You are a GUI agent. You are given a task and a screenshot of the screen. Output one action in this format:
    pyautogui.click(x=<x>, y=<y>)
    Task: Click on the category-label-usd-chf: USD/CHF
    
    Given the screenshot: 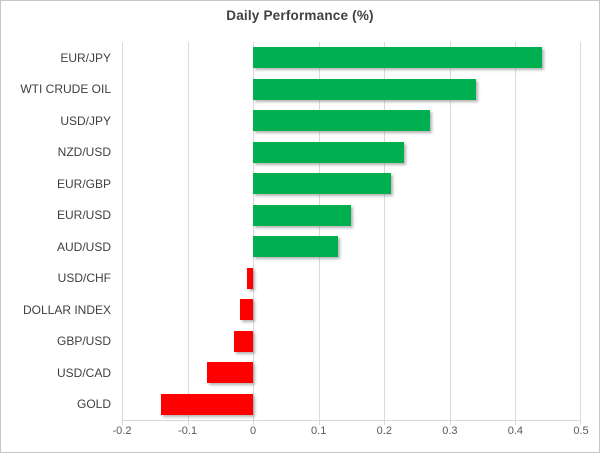 What is the action you would take?
    pyautogui.click(x=84, y=278)
    